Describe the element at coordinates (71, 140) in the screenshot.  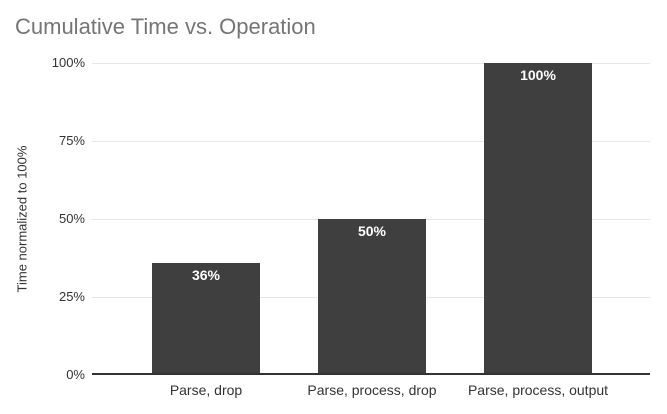
I see `y-tick-label-75: 75%` at that location.